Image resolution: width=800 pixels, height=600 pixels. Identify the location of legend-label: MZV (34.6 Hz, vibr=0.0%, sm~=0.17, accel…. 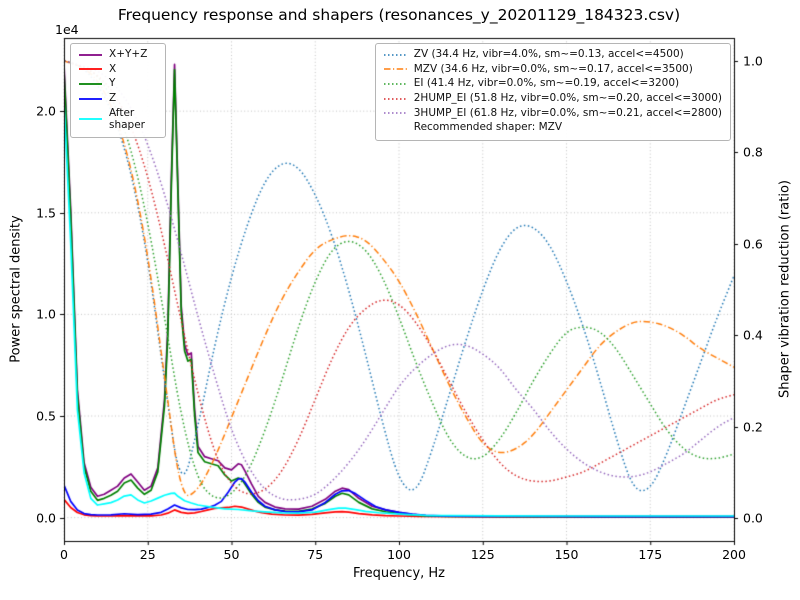
(553, 68).